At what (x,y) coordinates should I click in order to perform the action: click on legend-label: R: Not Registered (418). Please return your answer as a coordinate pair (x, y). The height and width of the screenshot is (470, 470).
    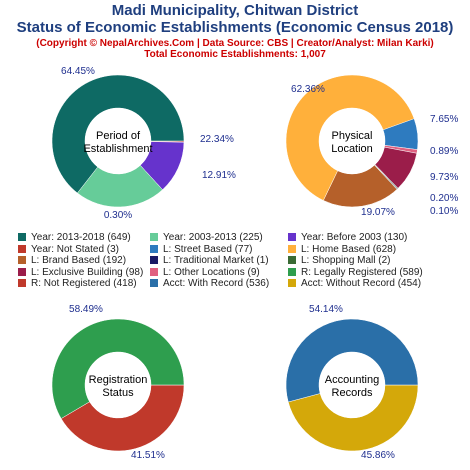
    Looking at the image, I should click on (84, 284).